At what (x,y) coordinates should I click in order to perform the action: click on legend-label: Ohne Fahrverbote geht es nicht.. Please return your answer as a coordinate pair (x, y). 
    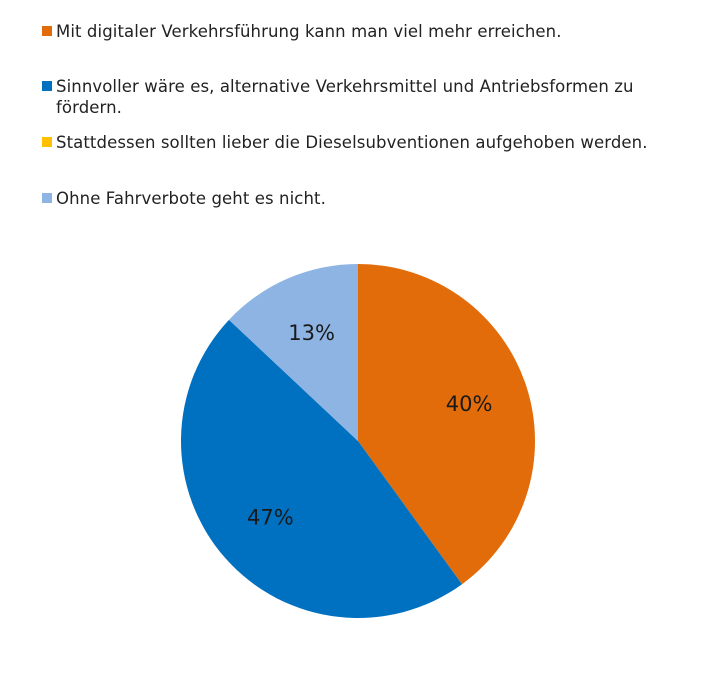
    Looking at the image, I should click on (191, 198).